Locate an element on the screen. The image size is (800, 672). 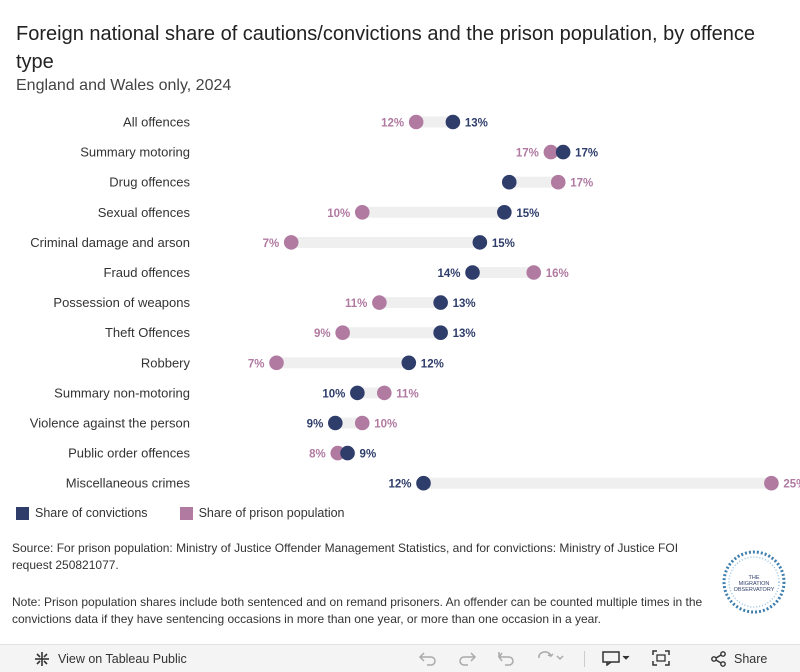
view-on-tableau-link: View on Tableau Public is located at coordinates (110, 659).